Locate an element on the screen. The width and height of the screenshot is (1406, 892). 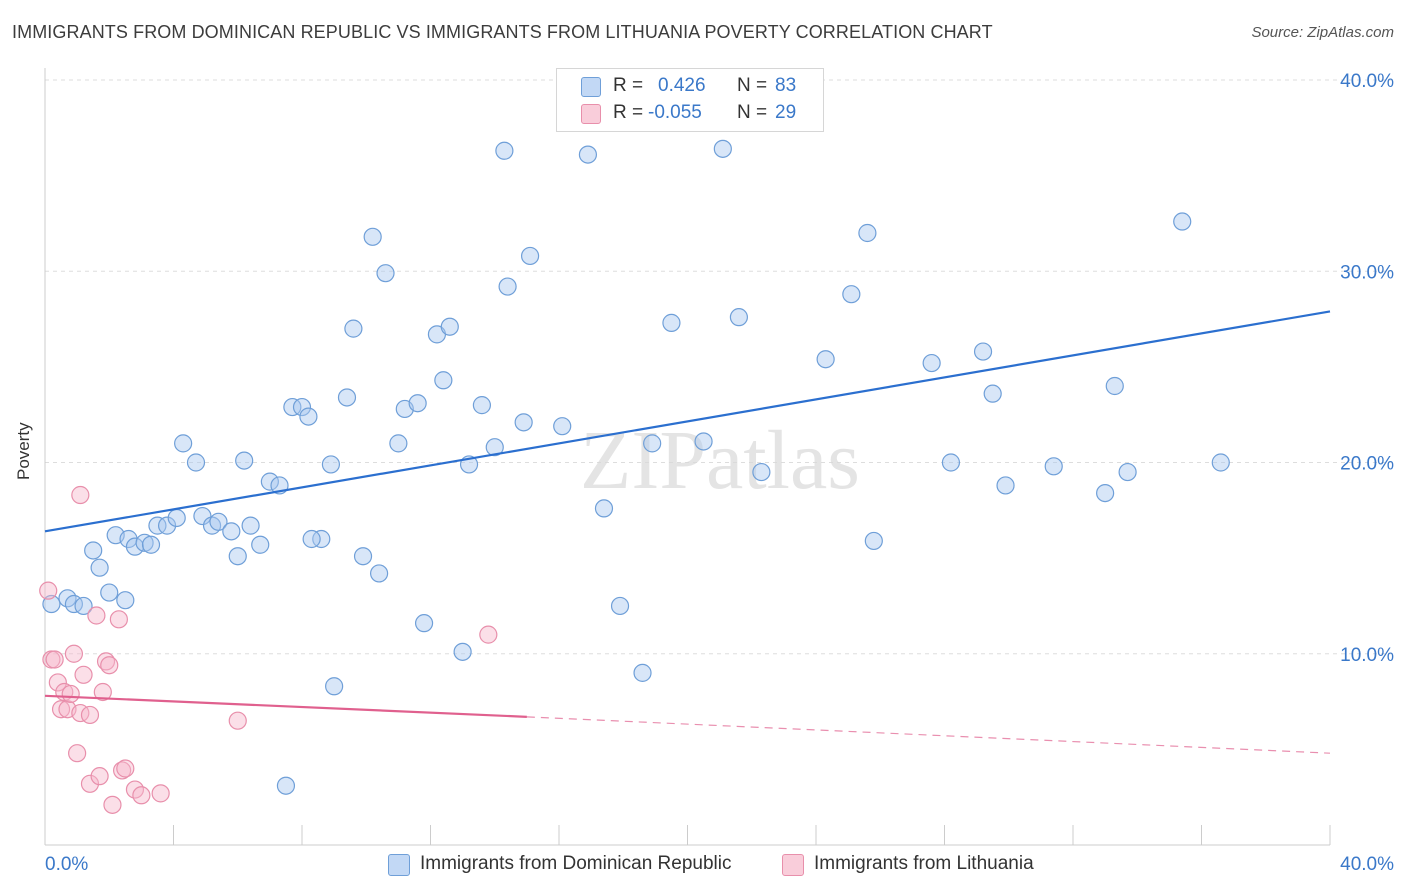
legend-r-value: 0.426 is located at coordinates (682, 85).